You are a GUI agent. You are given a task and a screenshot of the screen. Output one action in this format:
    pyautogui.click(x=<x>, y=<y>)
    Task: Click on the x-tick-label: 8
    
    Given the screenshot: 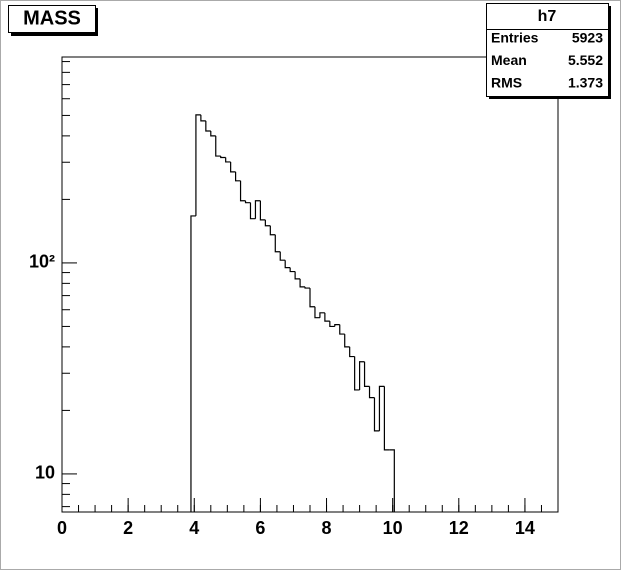 What is the action you would take?
    pyautogui.click(x=327, y=528)
    